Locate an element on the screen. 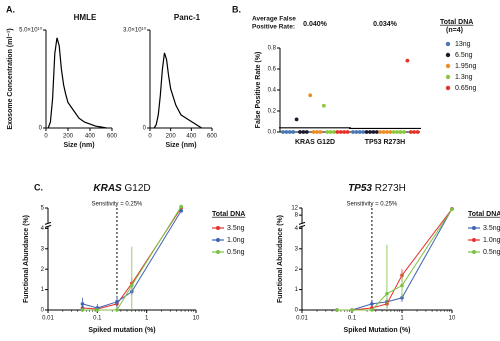 This screenshot has height=341, width=500. panel-label: A. is located at coordinates (10, 9).